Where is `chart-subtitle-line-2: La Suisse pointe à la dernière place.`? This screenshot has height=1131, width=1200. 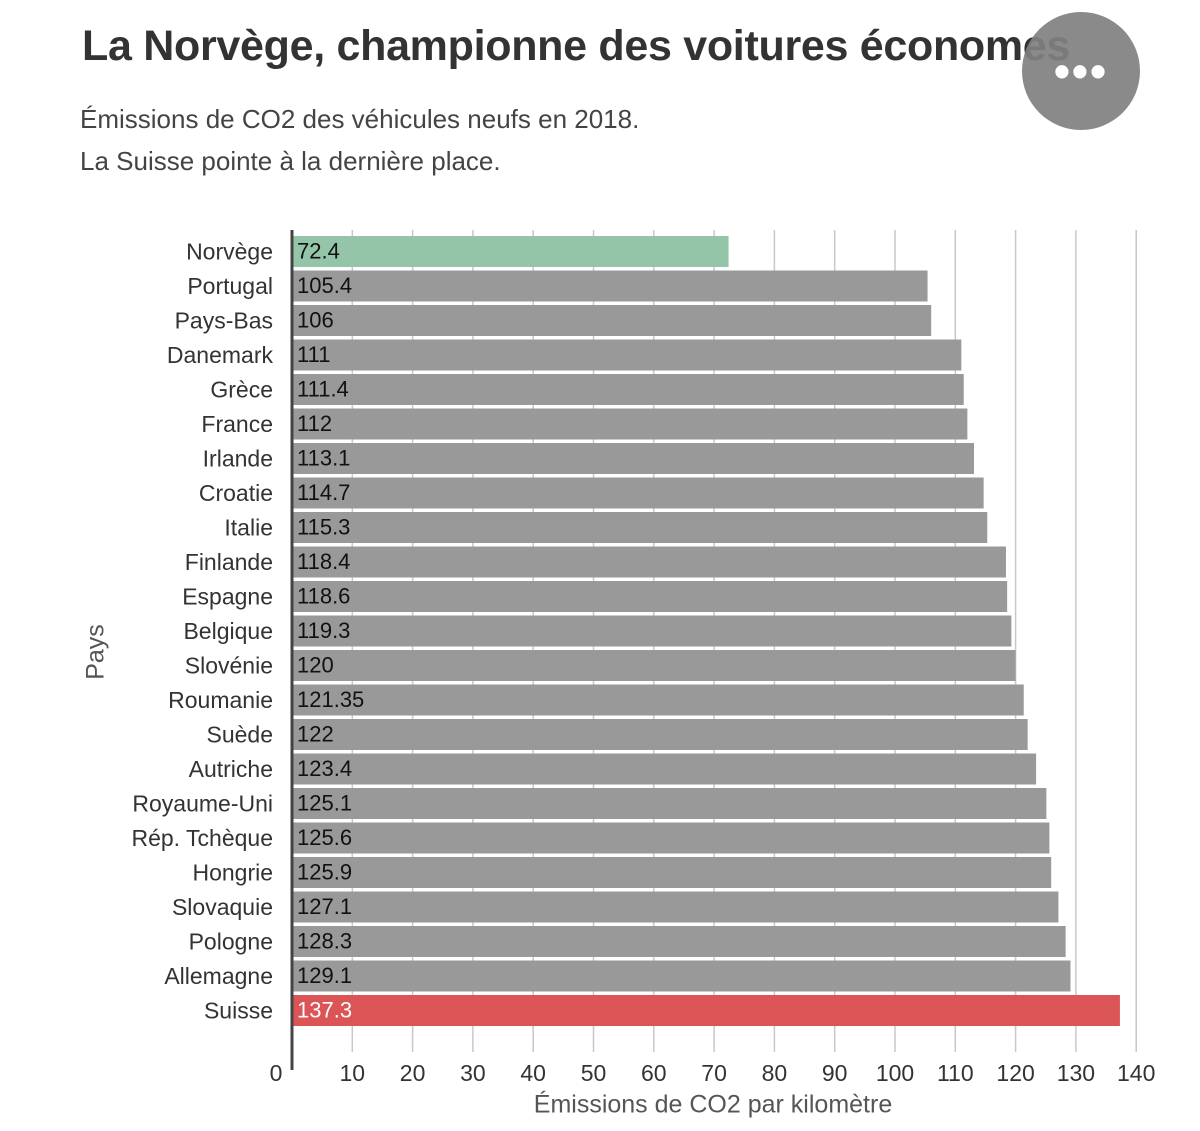
chart-subtitle-line-2: La Suisse pointe à la dernière place. is located at coordinates (290, 161).